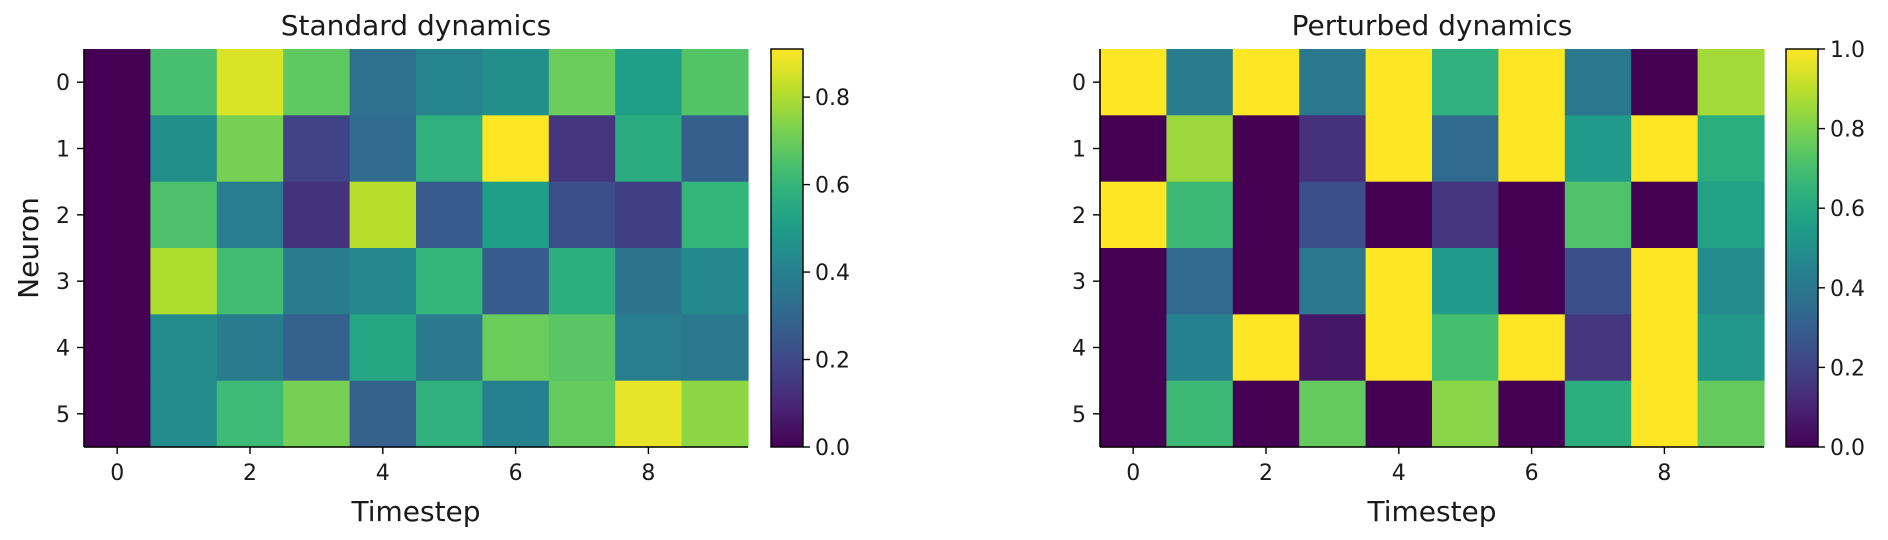  Describe the element at coordinates (117, 348) in the screenshot. I see `heatmap-cell-r4-c0` at that location.